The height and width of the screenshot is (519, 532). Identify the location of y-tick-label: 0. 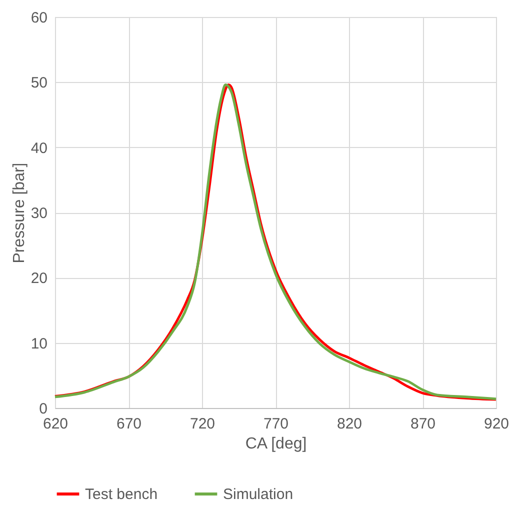
(43, 409).